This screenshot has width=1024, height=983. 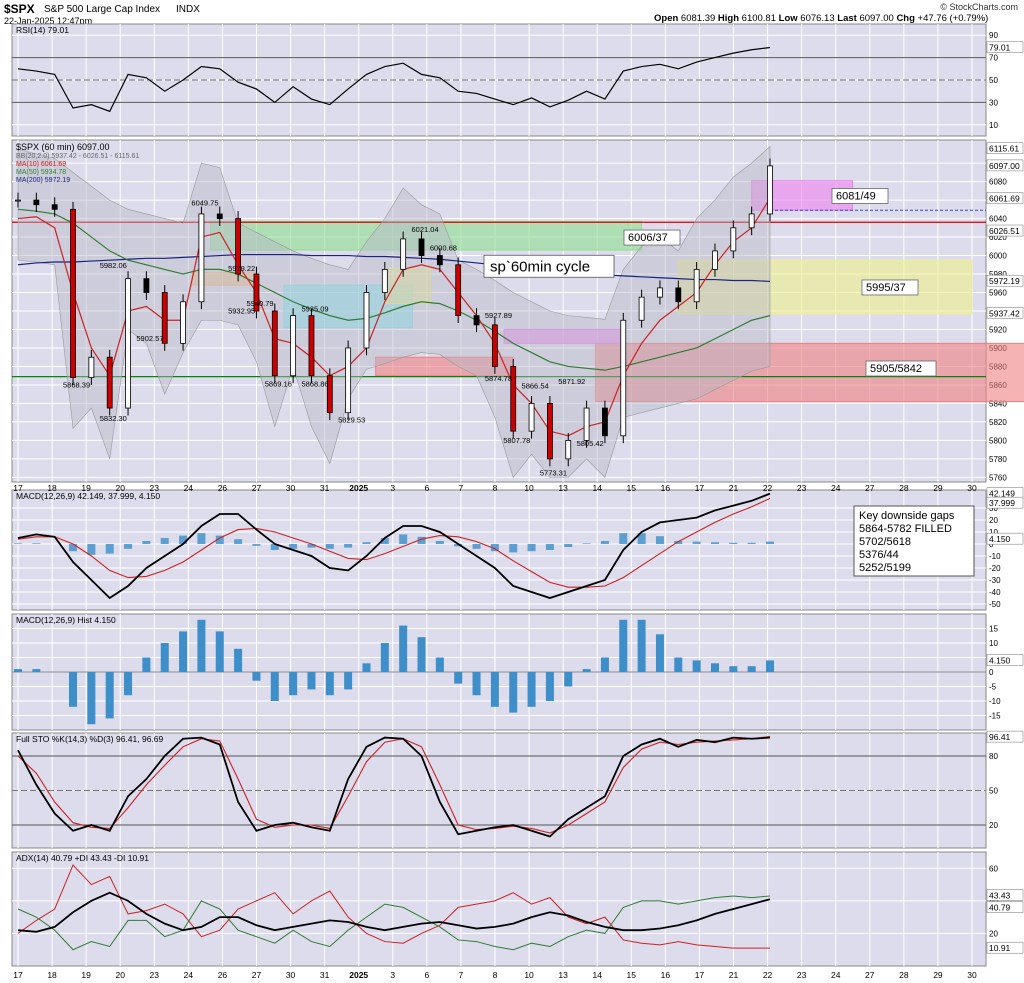 I want to click on chg-label: Chg, so click(x=905, y=18).